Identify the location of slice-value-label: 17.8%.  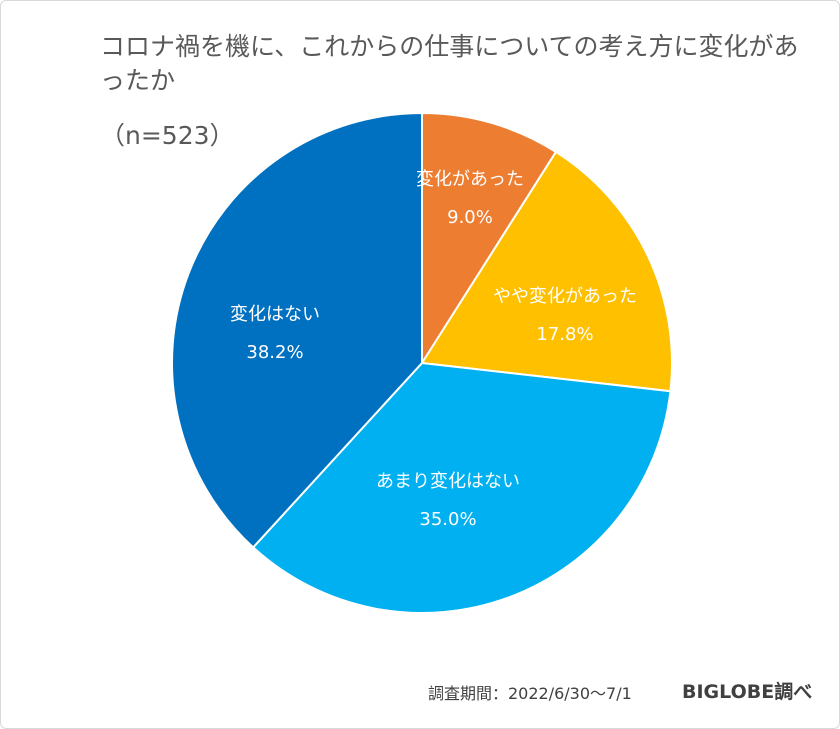
(564, 334).